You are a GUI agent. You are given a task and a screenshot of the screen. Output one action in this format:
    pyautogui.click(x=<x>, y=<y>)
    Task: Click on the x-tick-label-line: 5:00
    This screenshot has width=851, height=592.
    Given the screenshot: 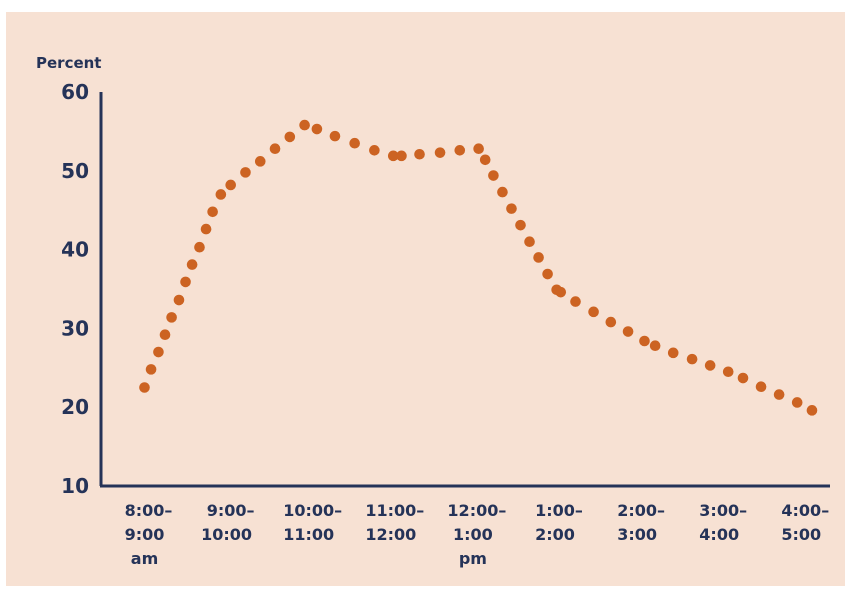 What is the action you would take?
    pyautogui.click(x=801, y=534)
    